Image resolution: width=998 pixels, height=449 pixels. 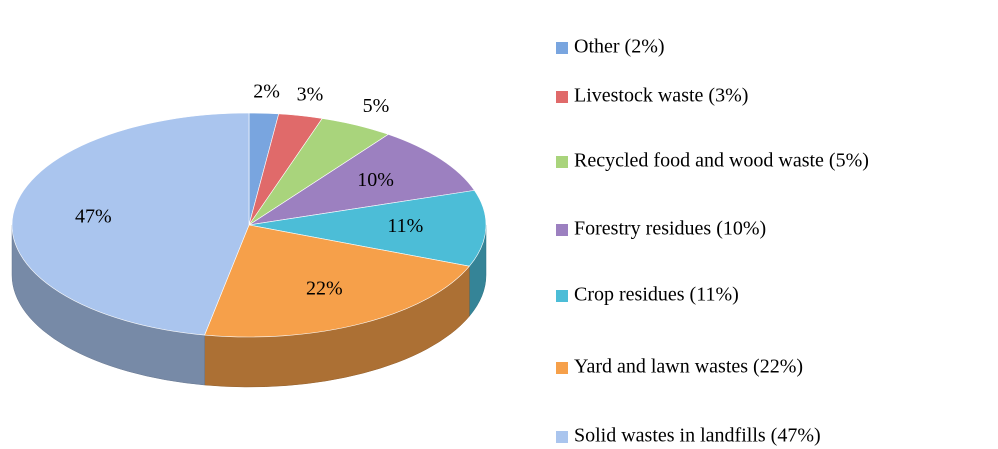 I want to click on data-label: 22%, so click(x=324, y=288).